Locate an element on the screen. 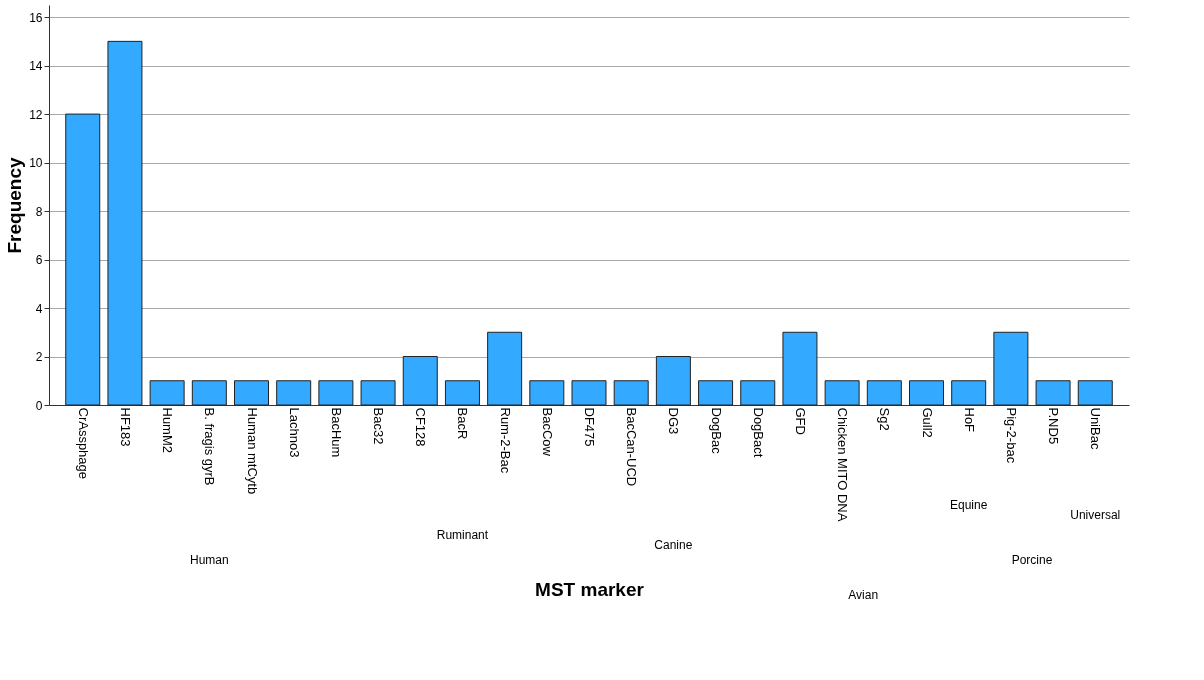 The height and width of the screenshot is (680, 1204). x-tick-label: Bac32 is located at coordinates (379, 426).